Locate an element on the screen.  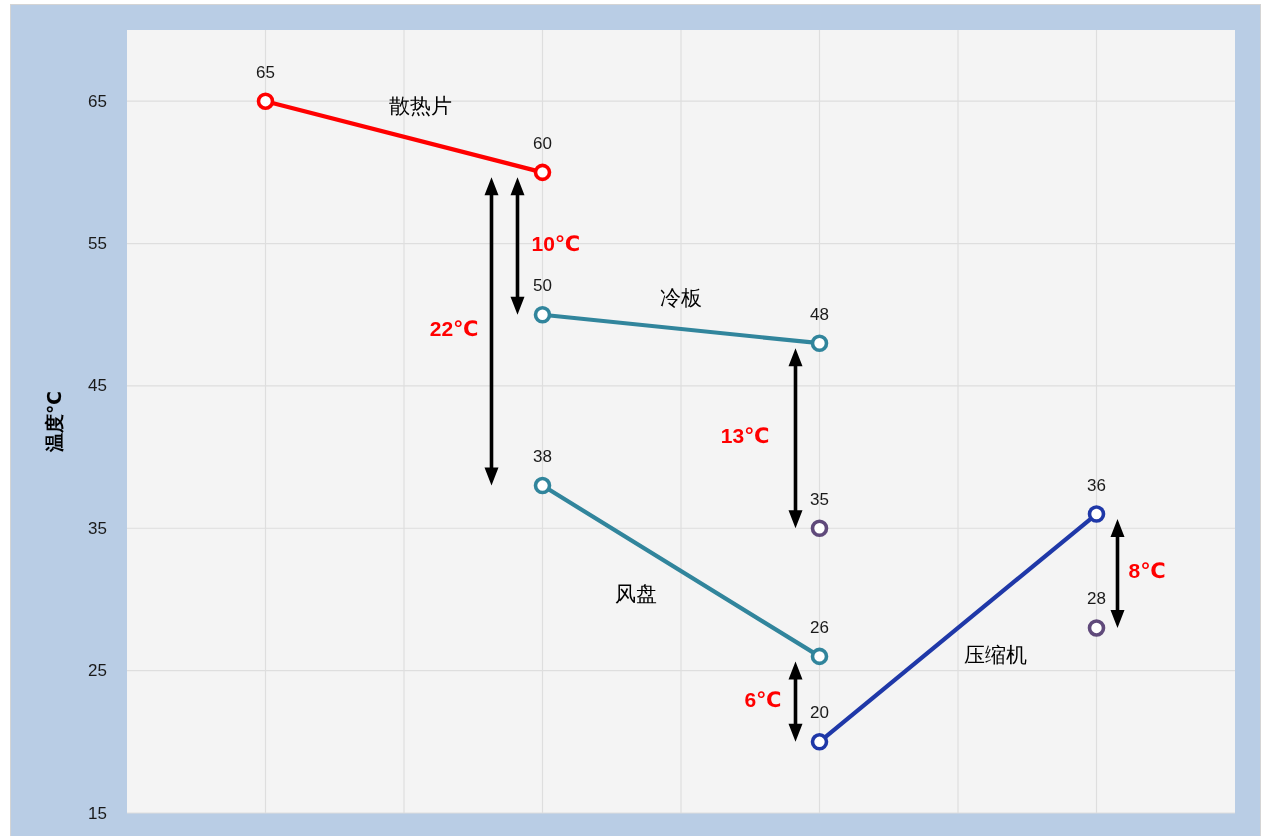
y-axis-title: 温度℃ is located at coordinates (54, 422).